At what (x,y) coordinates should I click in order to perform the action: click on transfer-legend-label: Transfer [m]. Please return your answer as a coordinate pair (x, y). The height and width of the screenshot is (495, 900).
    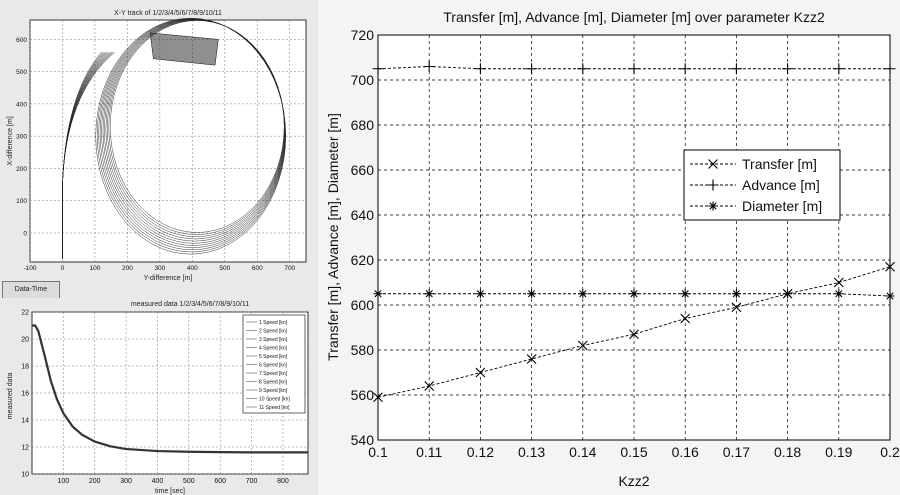
    Looking at the image, I should click on (779, 164).